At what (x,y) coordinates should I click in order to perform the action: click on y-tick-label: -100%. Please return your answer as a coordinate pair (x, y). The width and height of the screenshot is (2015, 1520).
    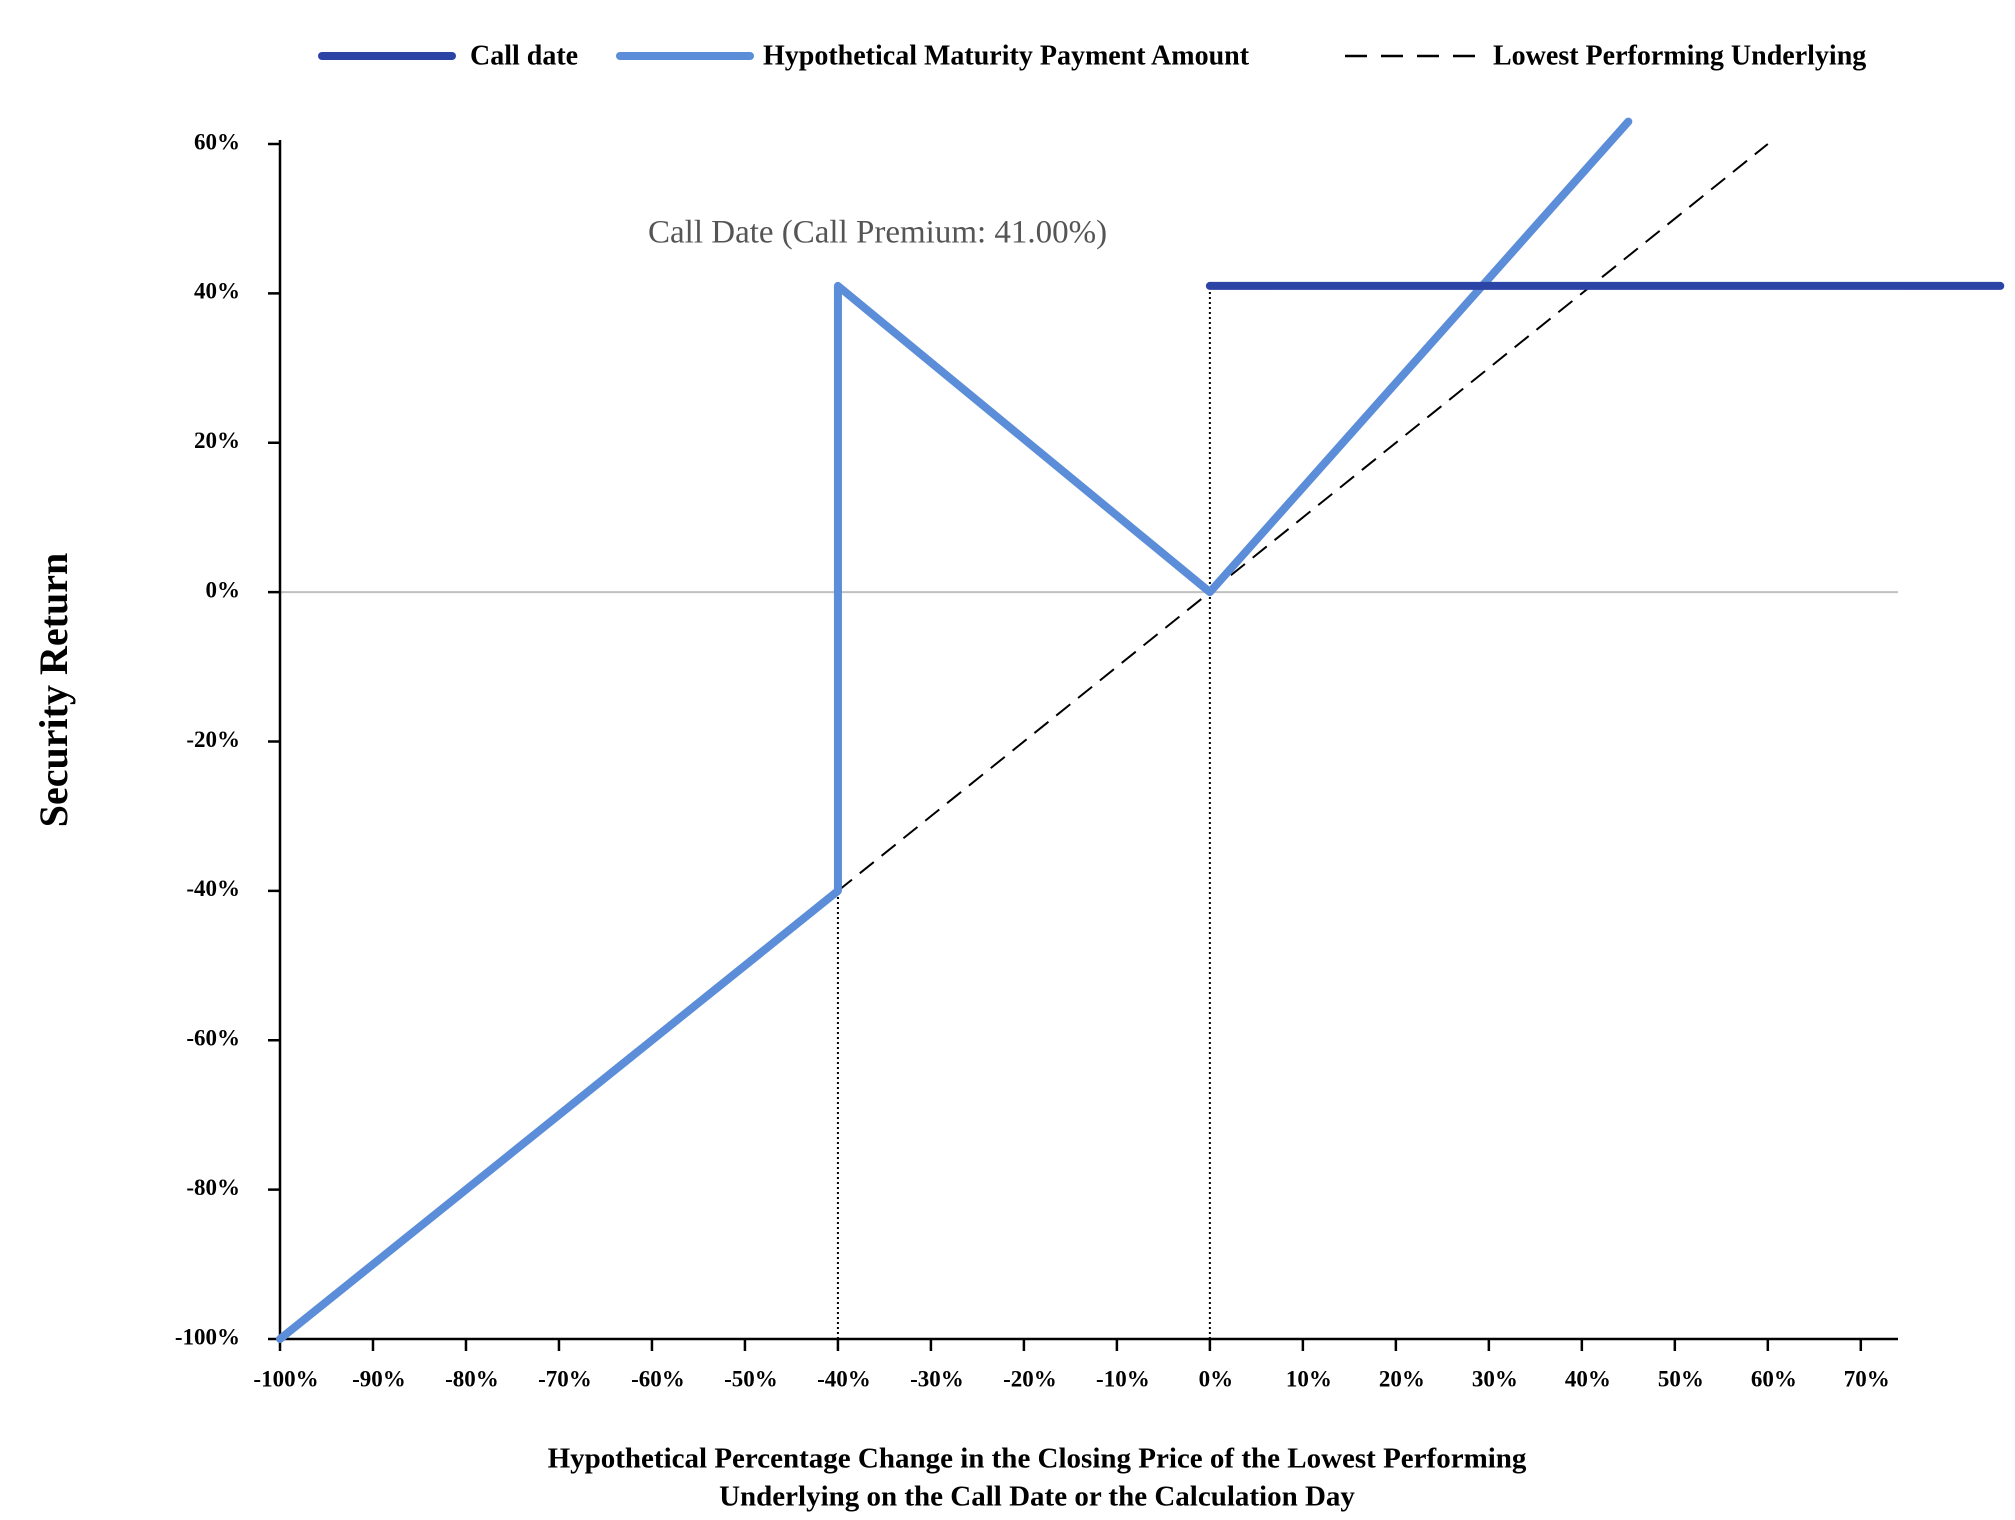
    Looking at the image, I should click on (207, 1336).